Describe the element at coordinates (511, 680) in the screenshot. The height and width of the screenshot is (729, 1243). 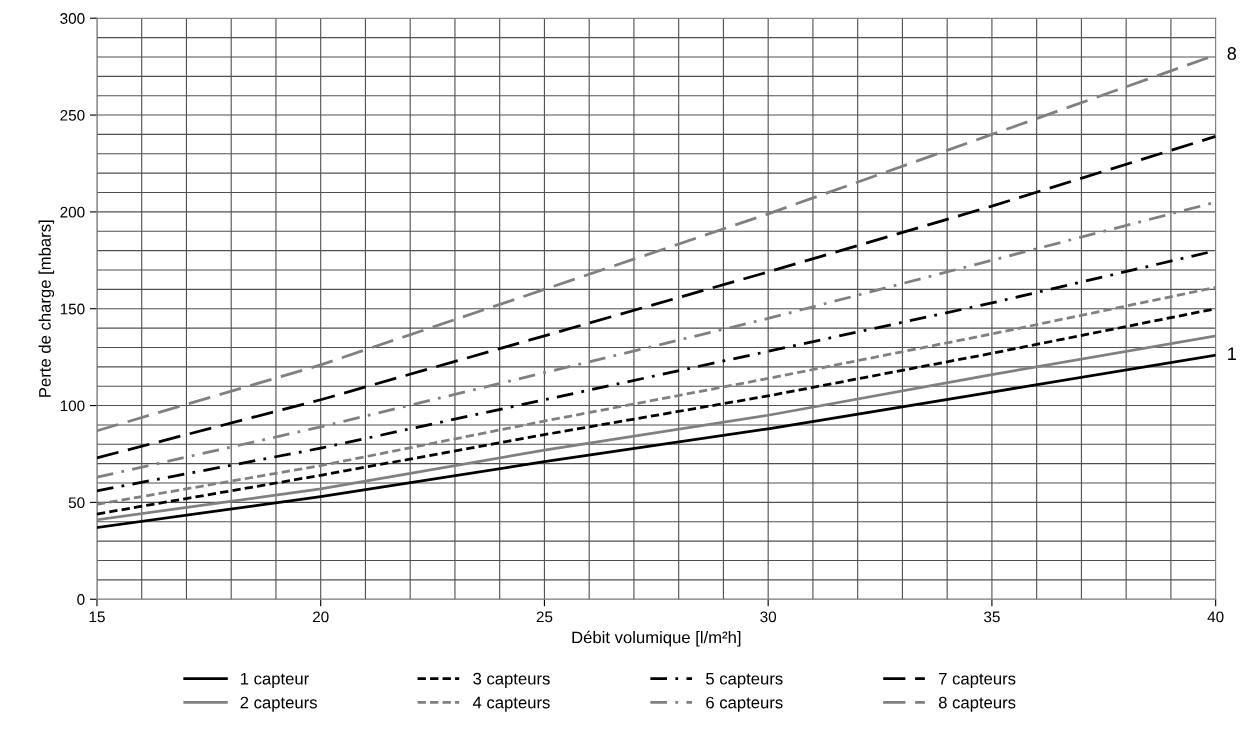
I see `legend-label: 3 capteurs` at that location.